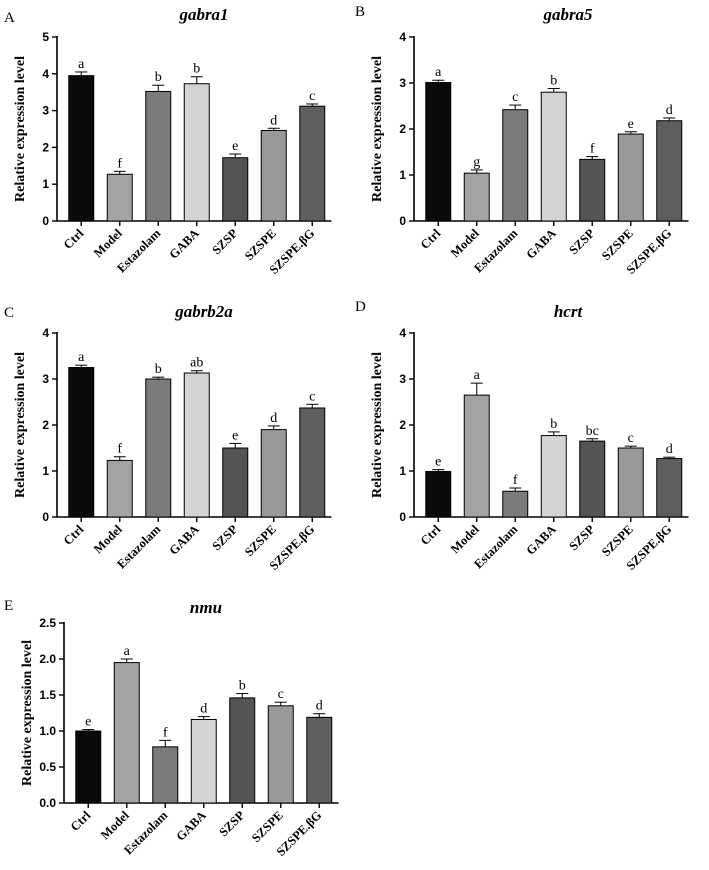 The width and height of the screenshot is (709, 870). I want to click on significance-label: g, so click(476, 162).